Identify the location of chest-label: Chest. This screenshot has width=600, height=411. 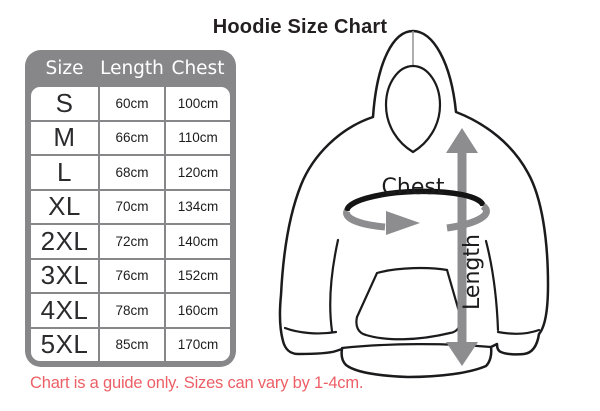
(413, 187).